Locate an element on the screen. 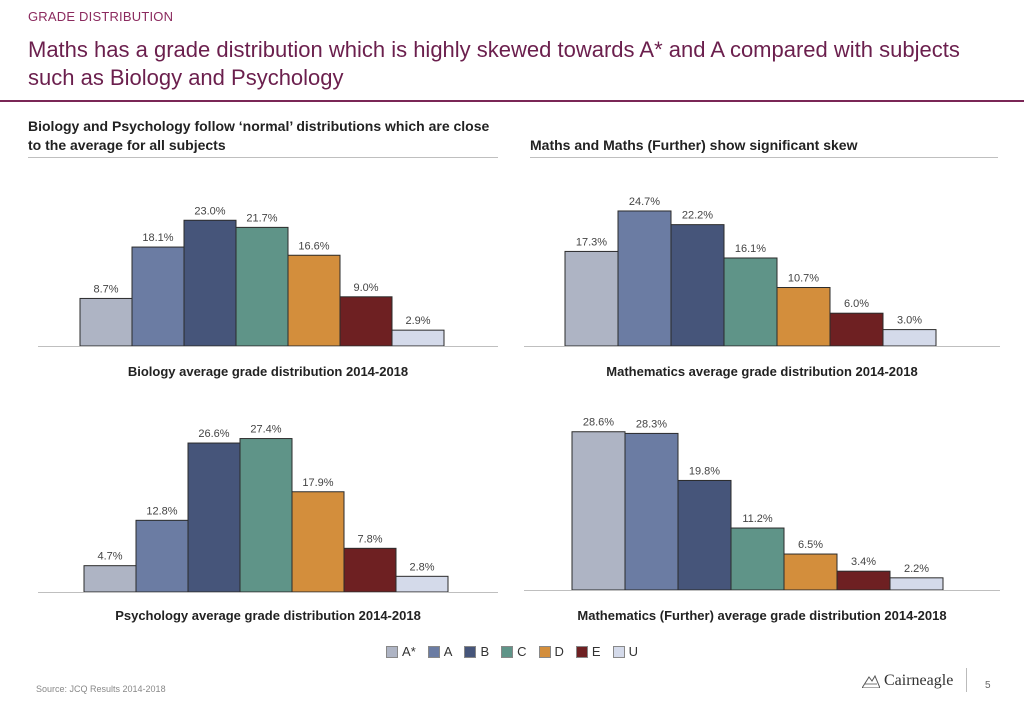  data-label: 4.7% is located at coordinates (109, 557).